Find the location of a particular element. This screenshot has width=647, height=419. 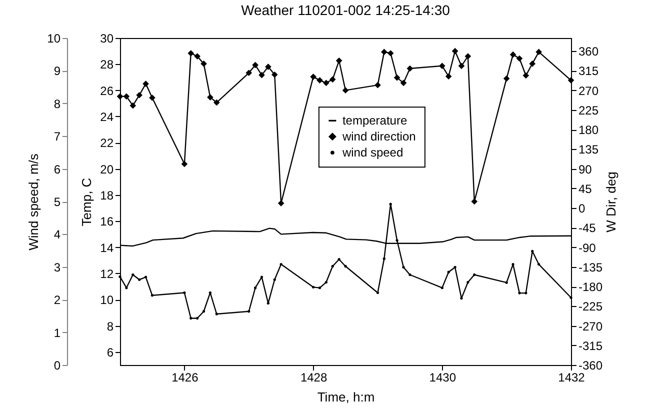

y2-tick-label: 360 is located at coordinates (588, 51).